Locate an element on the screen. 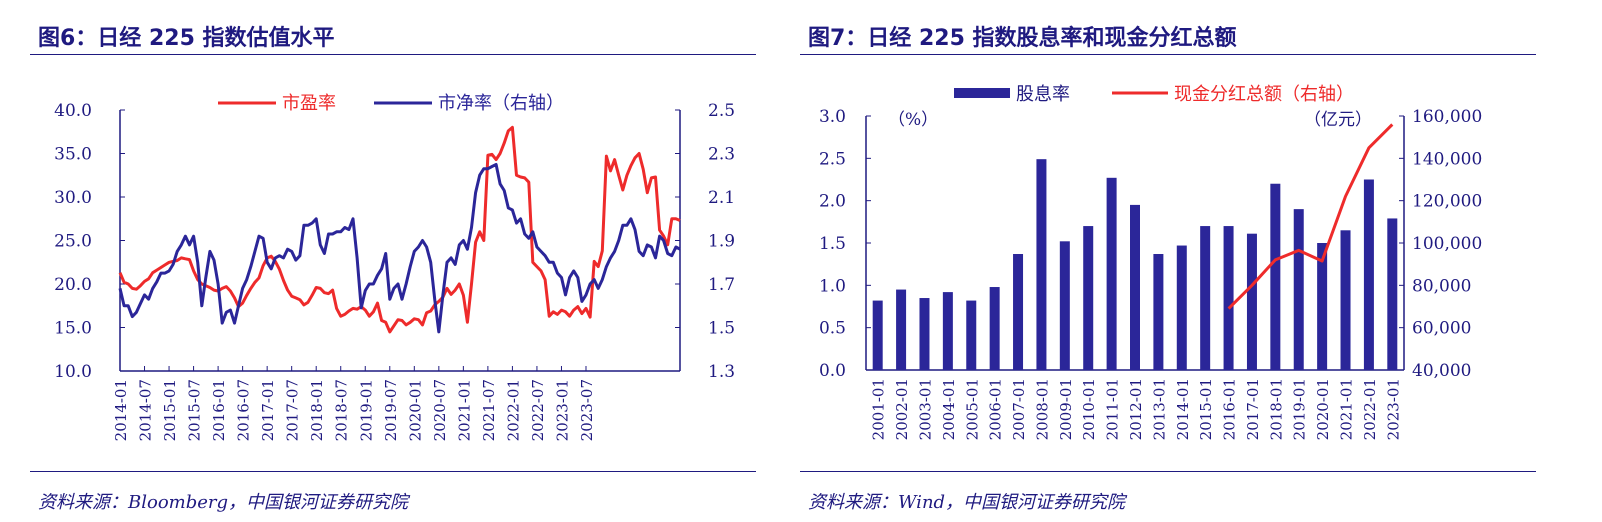 The width and height of the screenshot is (1602, 522). y-left-tick-label: 1.5 is located at coordinates (832, 244).